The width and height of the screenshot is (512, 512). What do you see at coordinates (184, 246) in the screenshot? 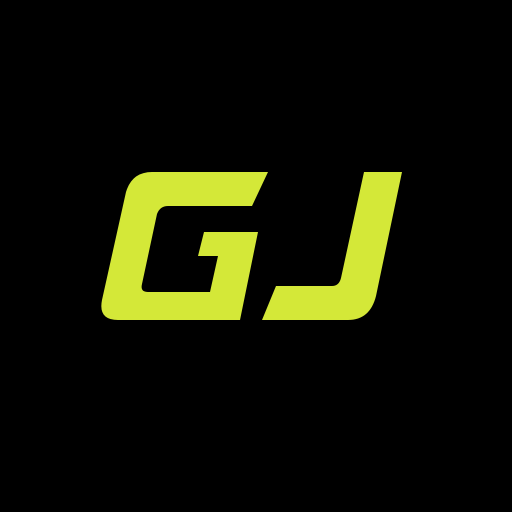
I see `letter-g-shape` at bounding box center [184, 246].